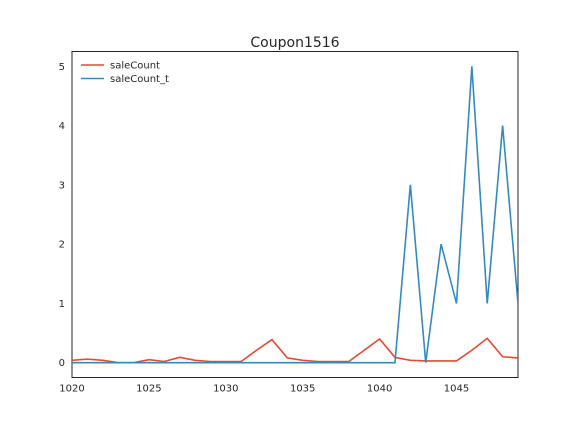 Image resolution: width=576 pixels, height=432 pixels. I want to click on y-tick-label: 1, so click(62, 304).